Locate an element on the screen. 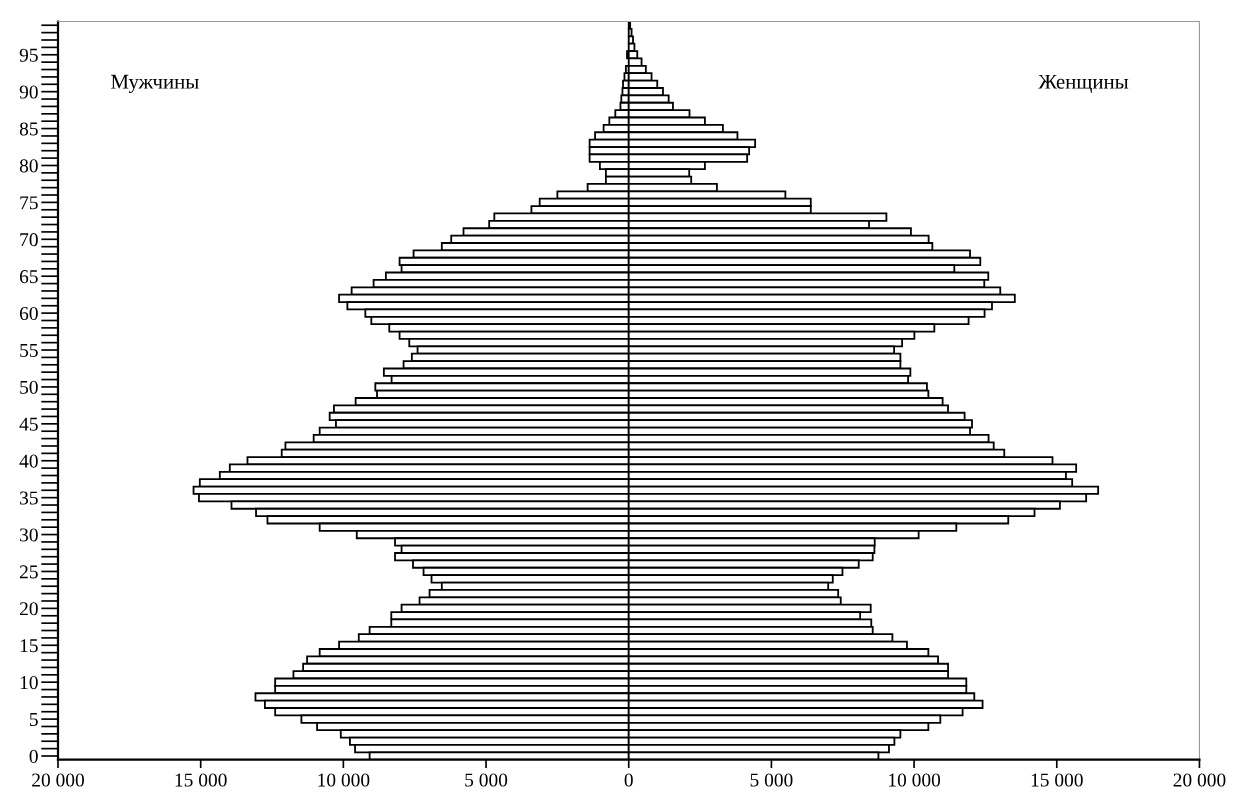 The height and width of the screenshot is (798, 1234). y-tick-label: 5 is located at coordinates (33, 720).